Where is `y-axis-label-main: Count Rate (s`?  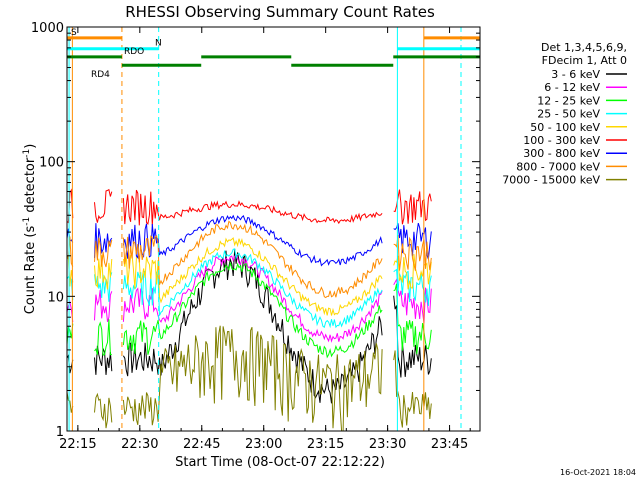
y-axis-label-main: Count Rate (s is located at coordinates (30, 270).